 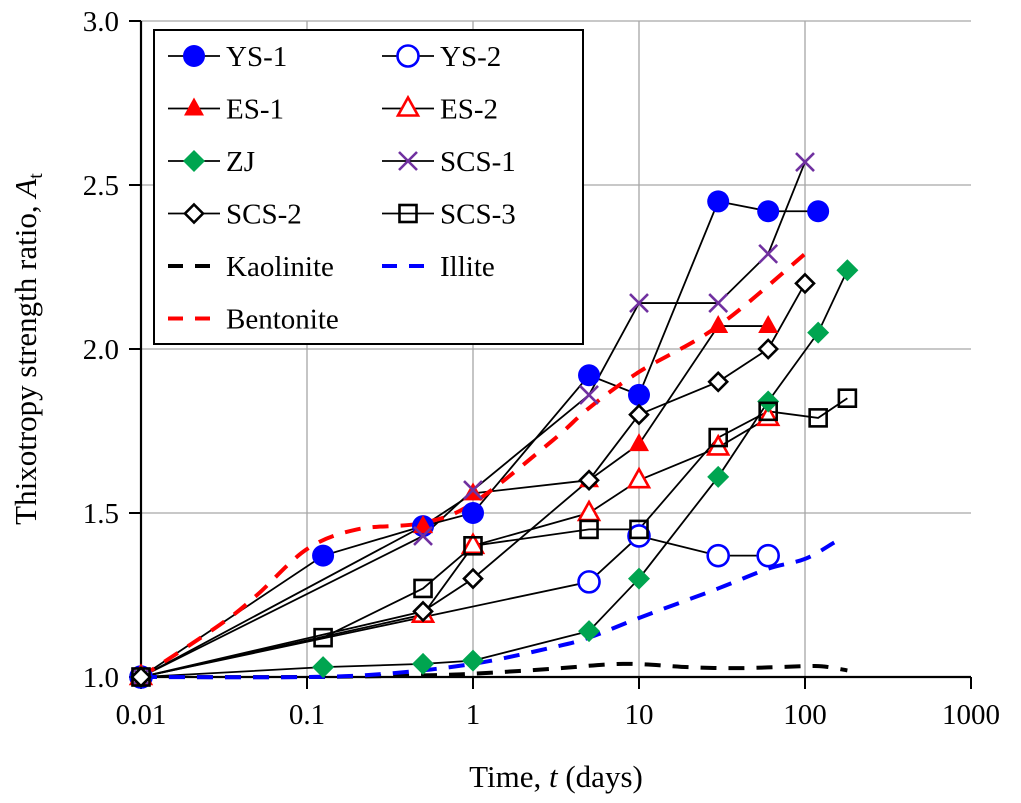 What do you see at coordinates (101, 350) in the screenshot?
I see `y-tick-label: 2.0` at bounding box center [101, 350].